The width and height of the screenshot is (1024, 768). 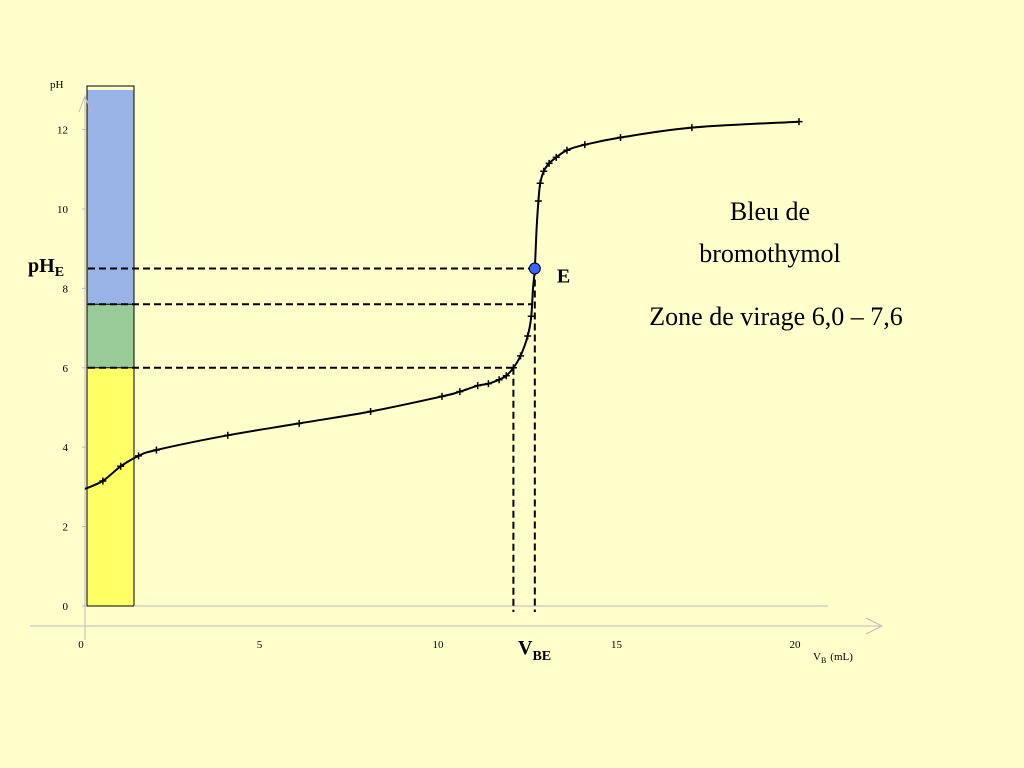 What do you see at coordinates (46, 267) in the screenshot?
I see `phe-label: pHE` at bounding box center [46, 267].